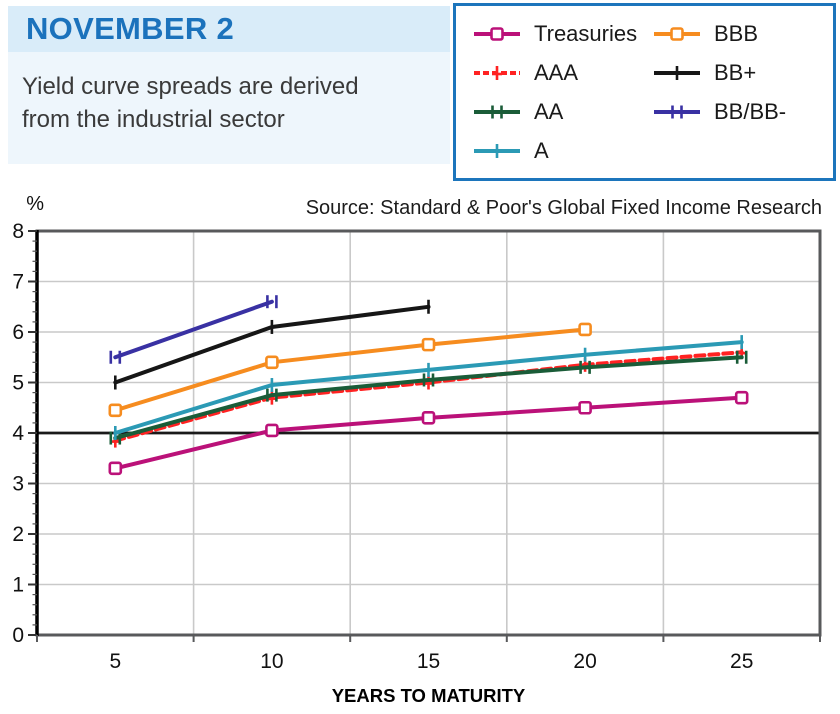  Describe the element at coordinates (428, 661) in the screenshot. I see `svg-text: 15` at that location.